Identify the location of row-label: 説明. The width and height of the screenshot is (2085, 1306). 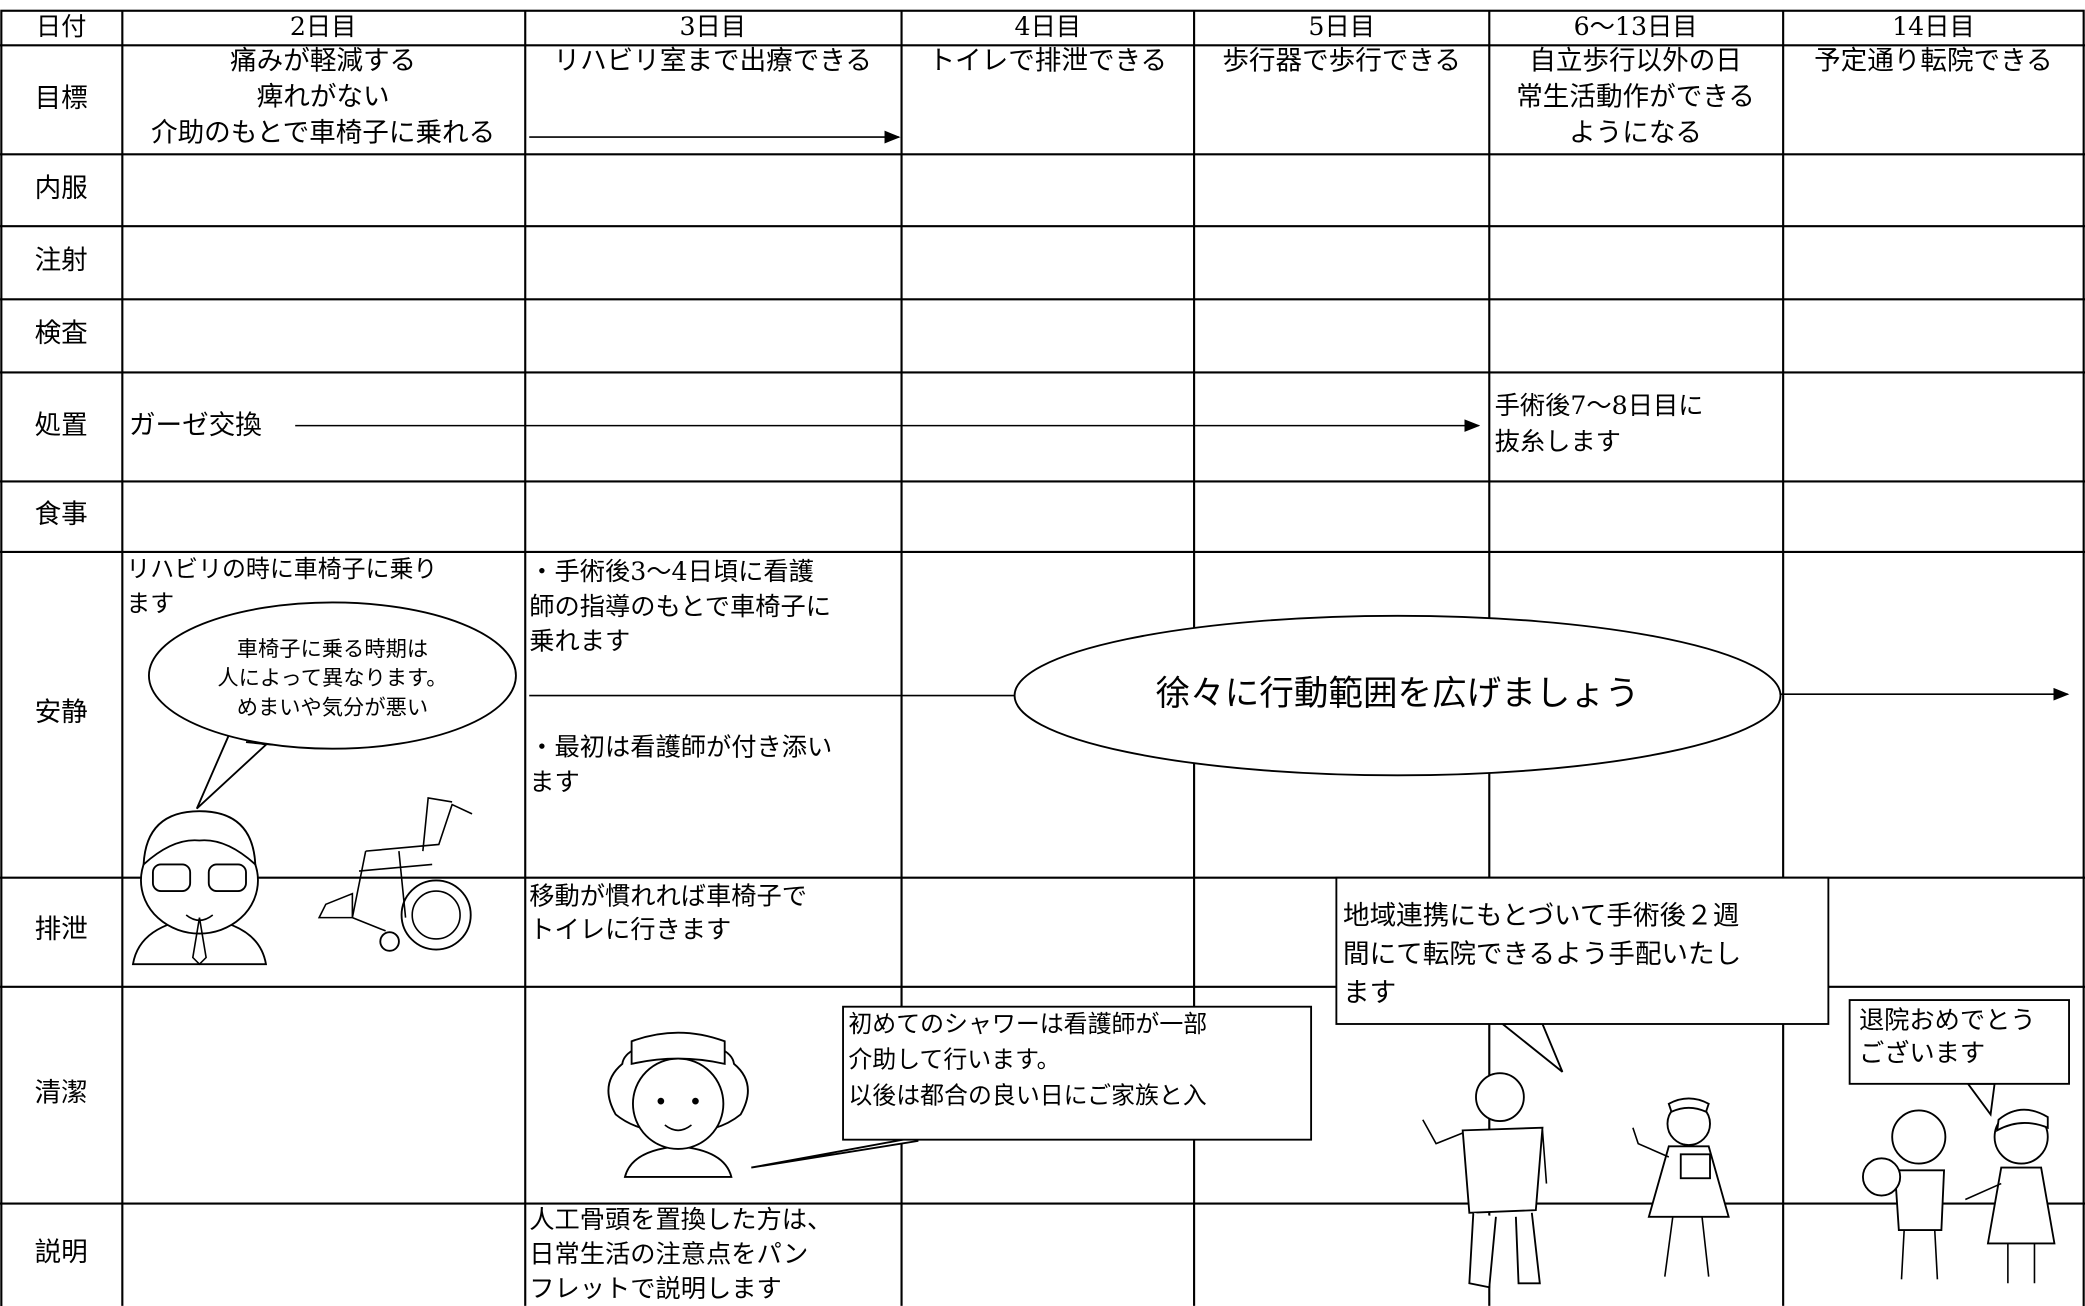
(61, 1252).